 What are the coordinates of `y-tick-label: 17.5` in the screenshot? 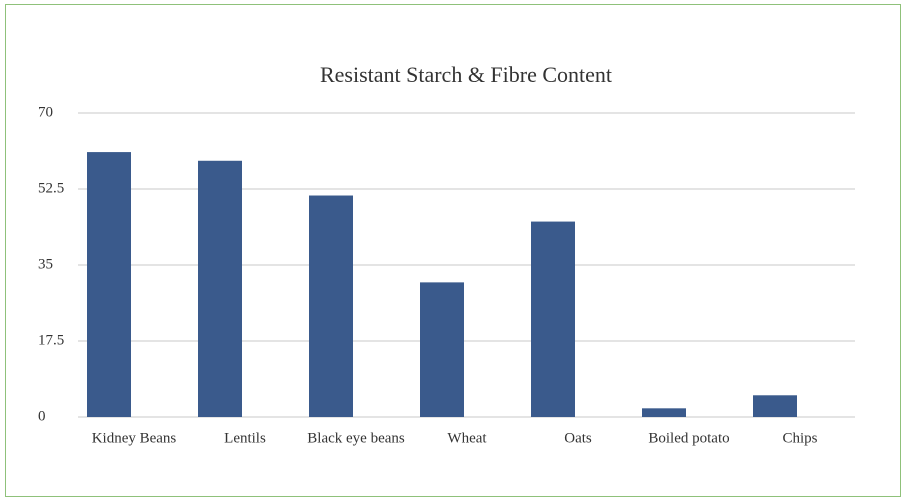 It's located at (51, 340).